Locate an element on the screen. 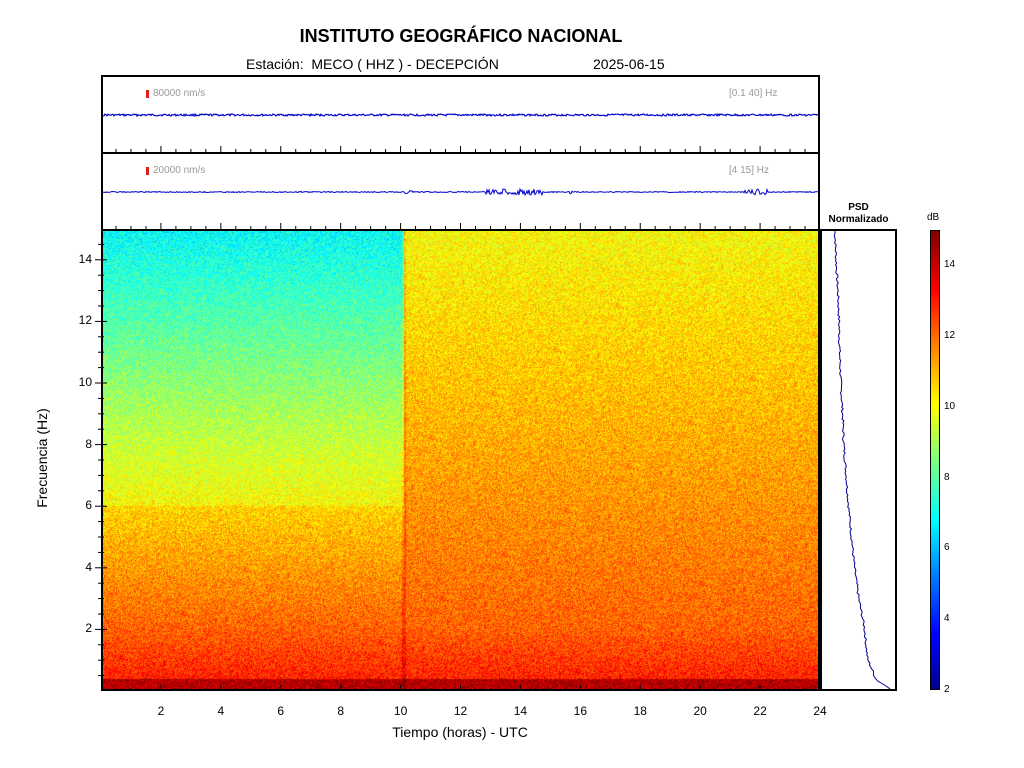 The image size is (1024, 768). x-tick-label: 6 is located at coordinates (281, 711).